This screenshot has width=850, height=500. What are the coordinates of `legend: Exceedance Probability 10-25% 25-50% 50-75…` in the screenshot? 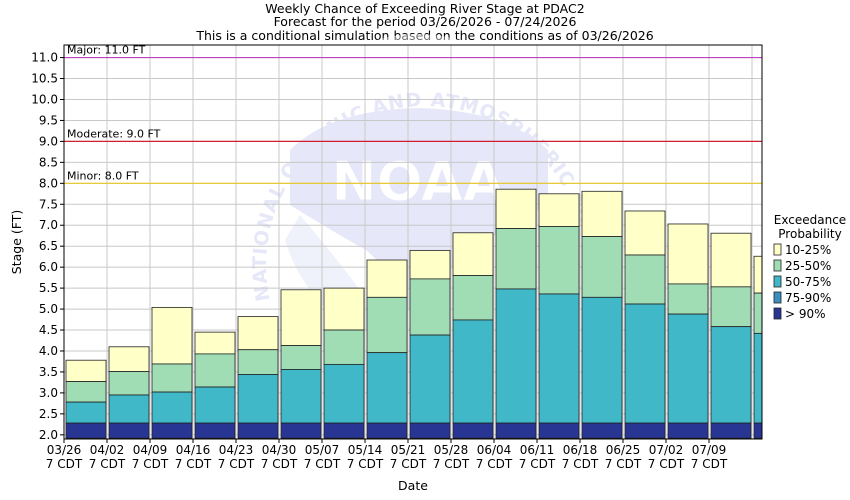 It's located at (809, 267).